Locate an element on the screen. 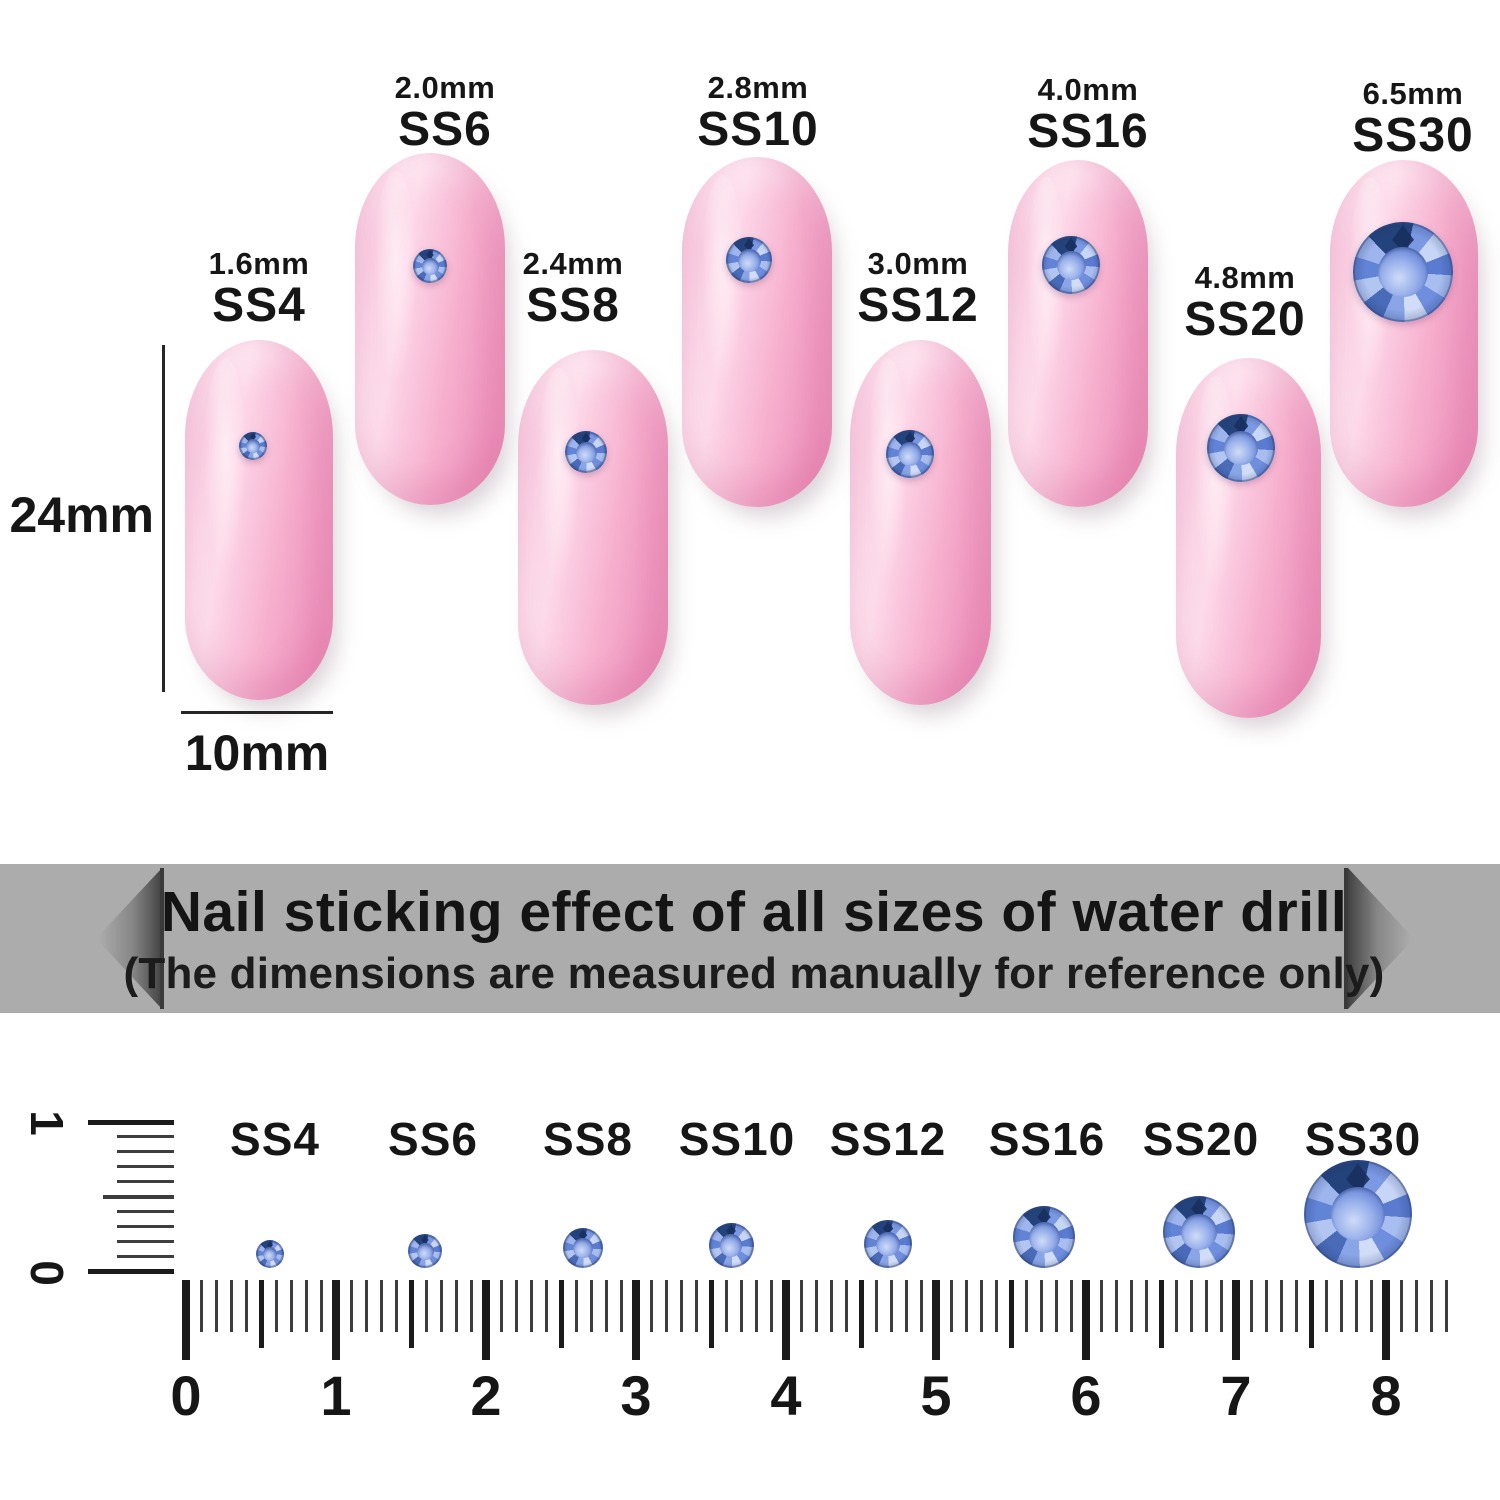 The height and width of the screenshot is (1500, 1500). ruler-number-5: 5 is located at coordinates (936, 1395).